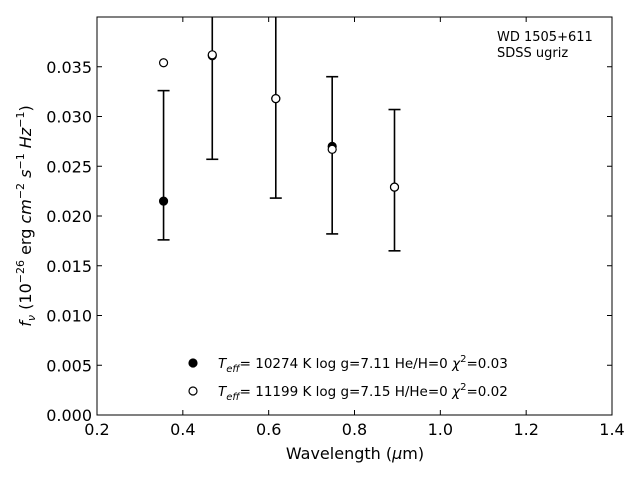 Image resolution: width=640 pixels, height=480 pixels. I want to click on x-axis-label: Wavelength (μm), so click(355, 453).